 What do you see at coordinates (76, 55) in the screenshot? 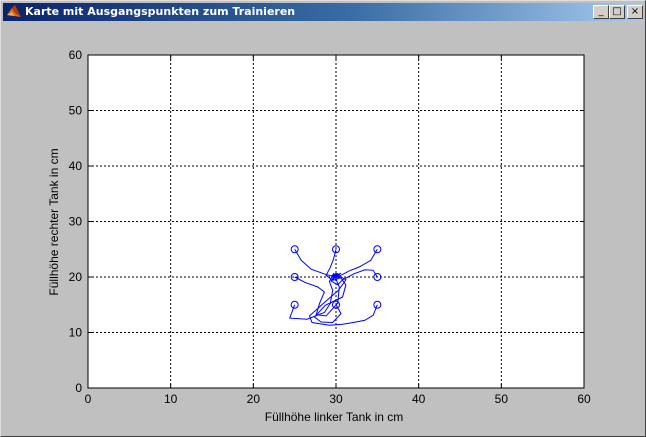
I see `y-tick-label: 60` at bounding box center [76, 55].